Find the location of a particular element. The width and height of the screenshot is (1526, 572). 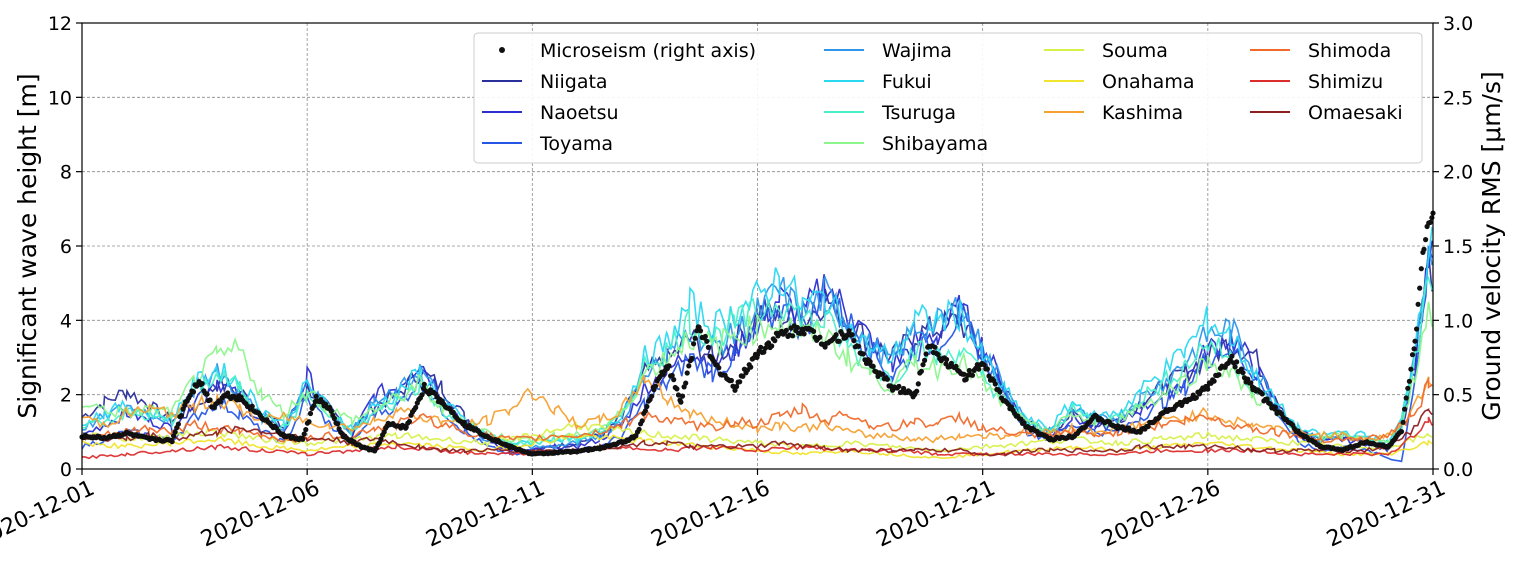

y-tick-left-label: 0 is located at coordinates (66, 470).